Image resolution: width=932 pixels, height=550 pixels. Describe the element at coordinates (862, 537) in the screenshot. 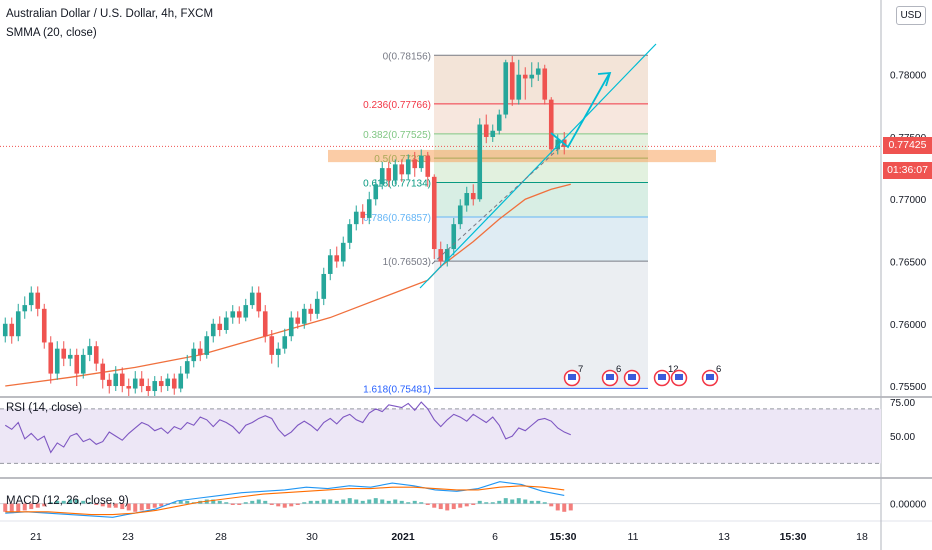

I see `time-tick-label: 18` at that location.